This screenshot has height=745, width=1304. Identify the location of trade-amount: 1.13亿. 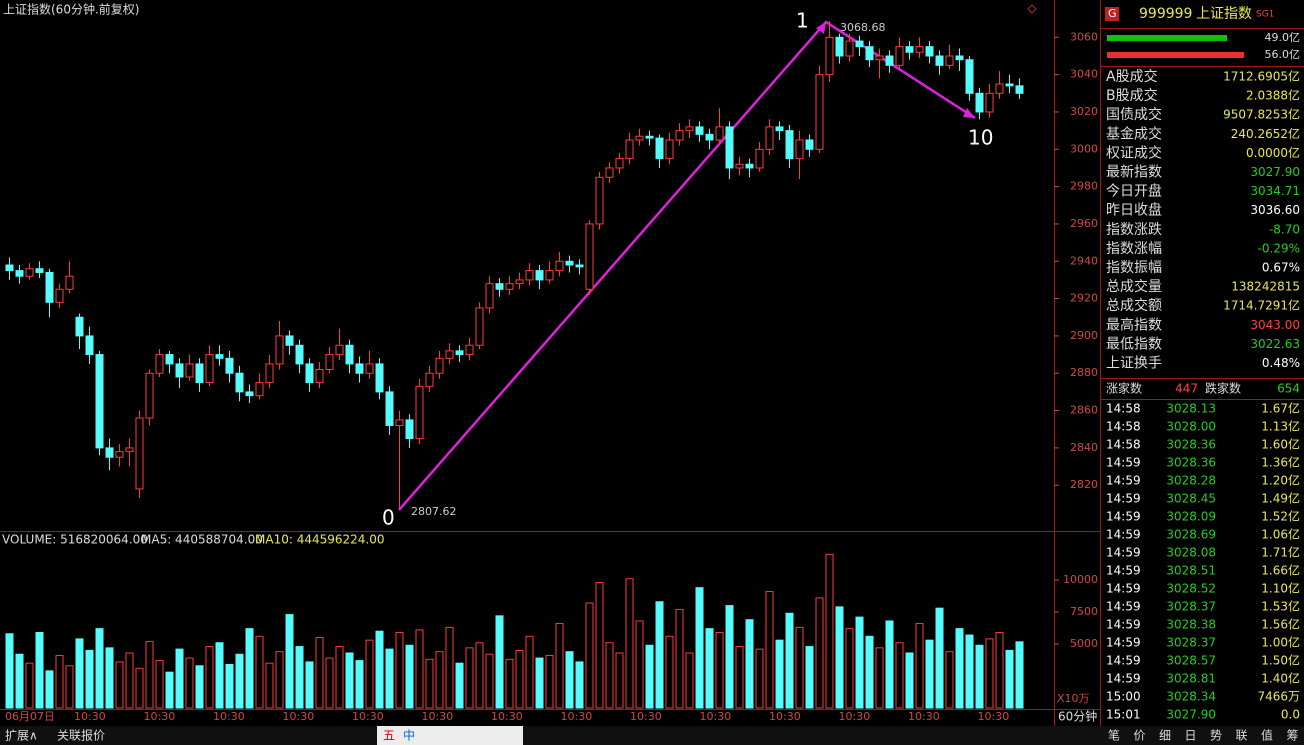
(1280, 426).